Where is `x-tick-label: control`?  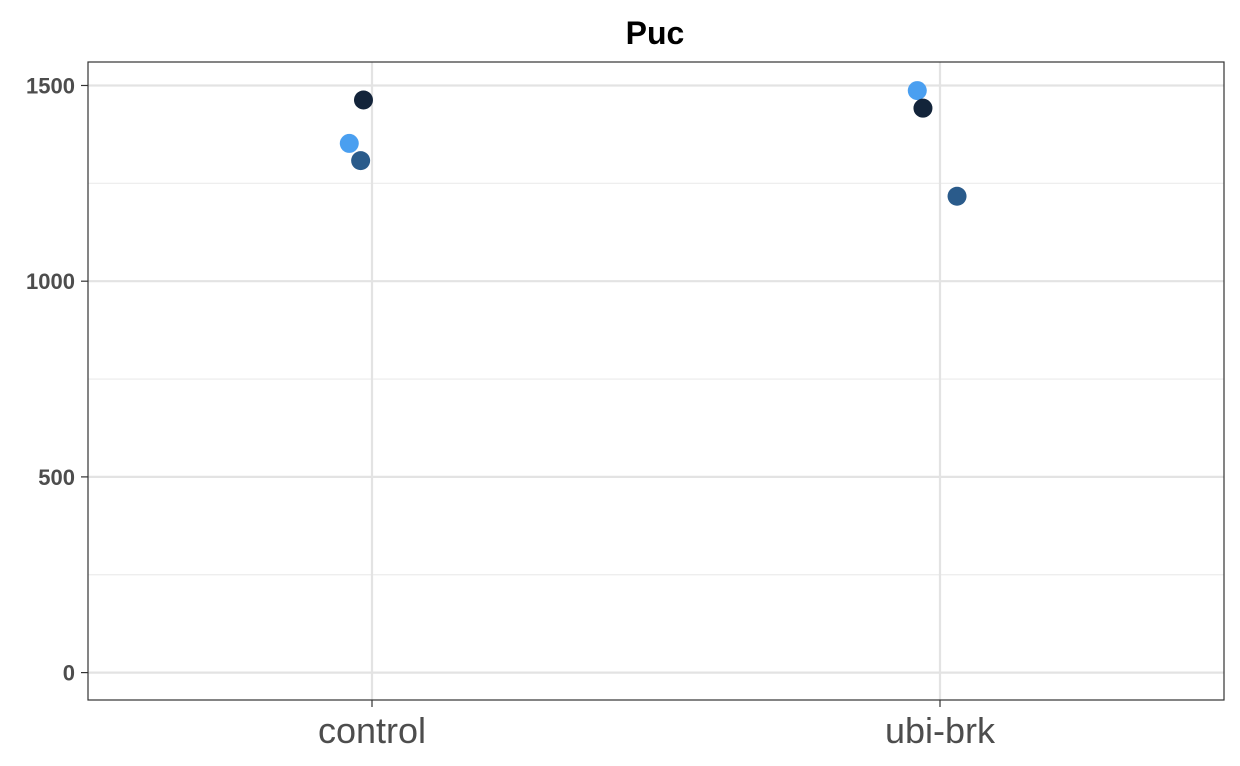 x-tick-label: control is located at coordinates (372, 730).